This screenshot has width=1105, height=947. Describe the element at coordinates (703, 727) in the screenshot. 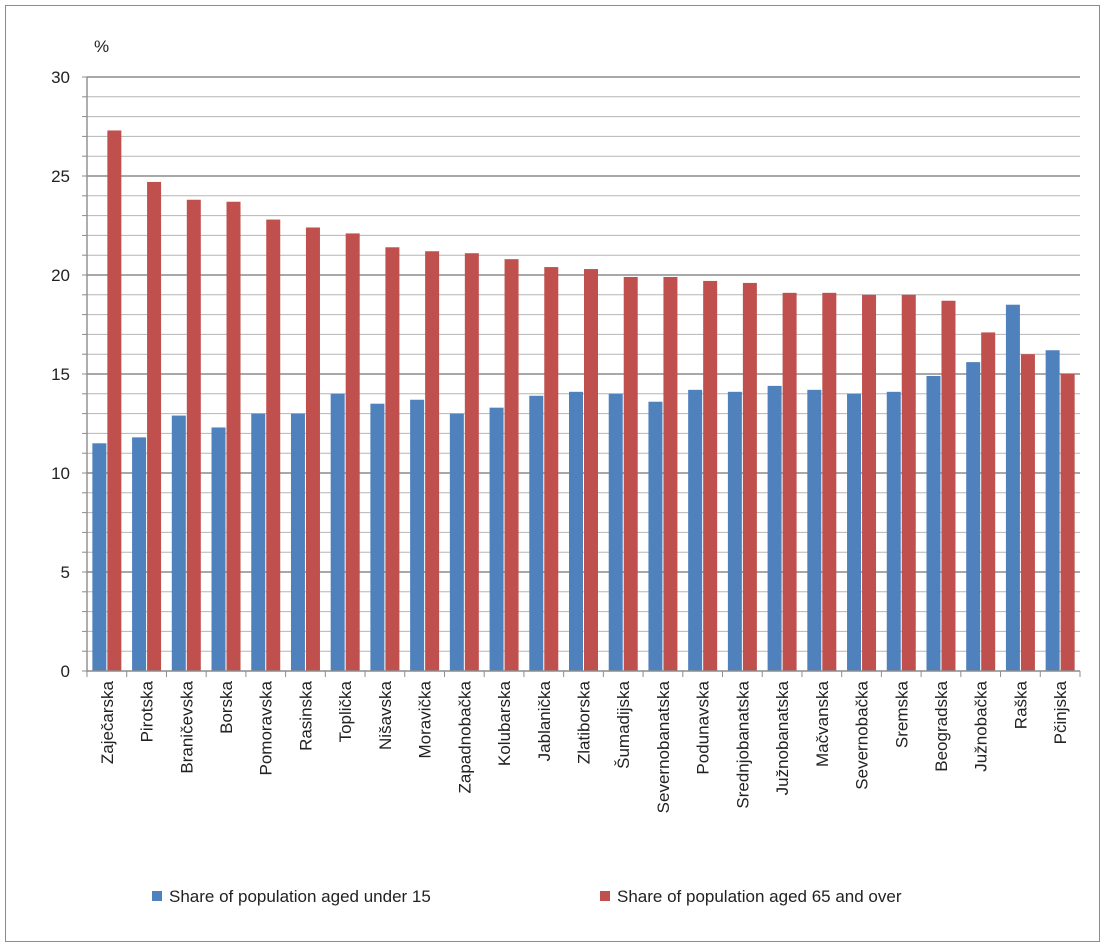

I see `x-tick-label: Podunavska` at that location.